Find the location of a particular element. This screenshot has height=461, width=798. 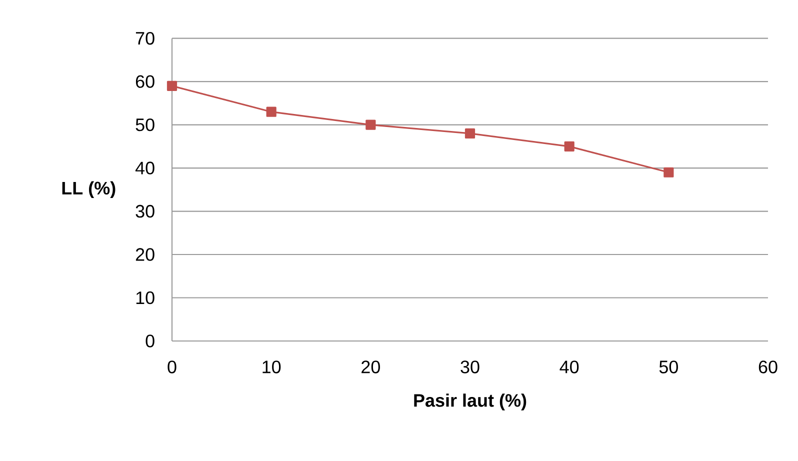

y-tick-label: 20 is located at coordinates (145, 254).